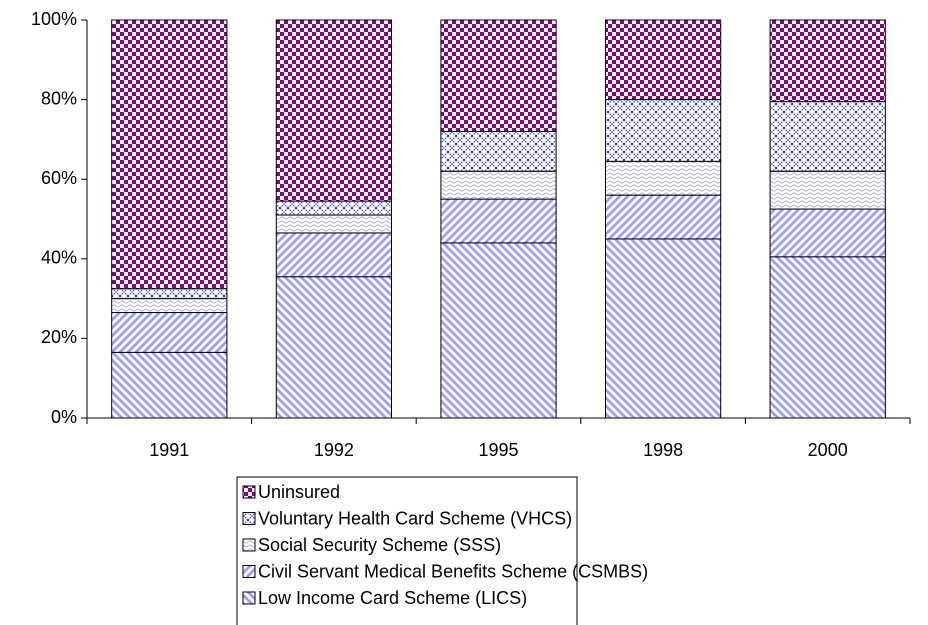 The width and height of the screenshot is (928, 625). I want to click on x-tick-label: 1998, so click(663, 450).